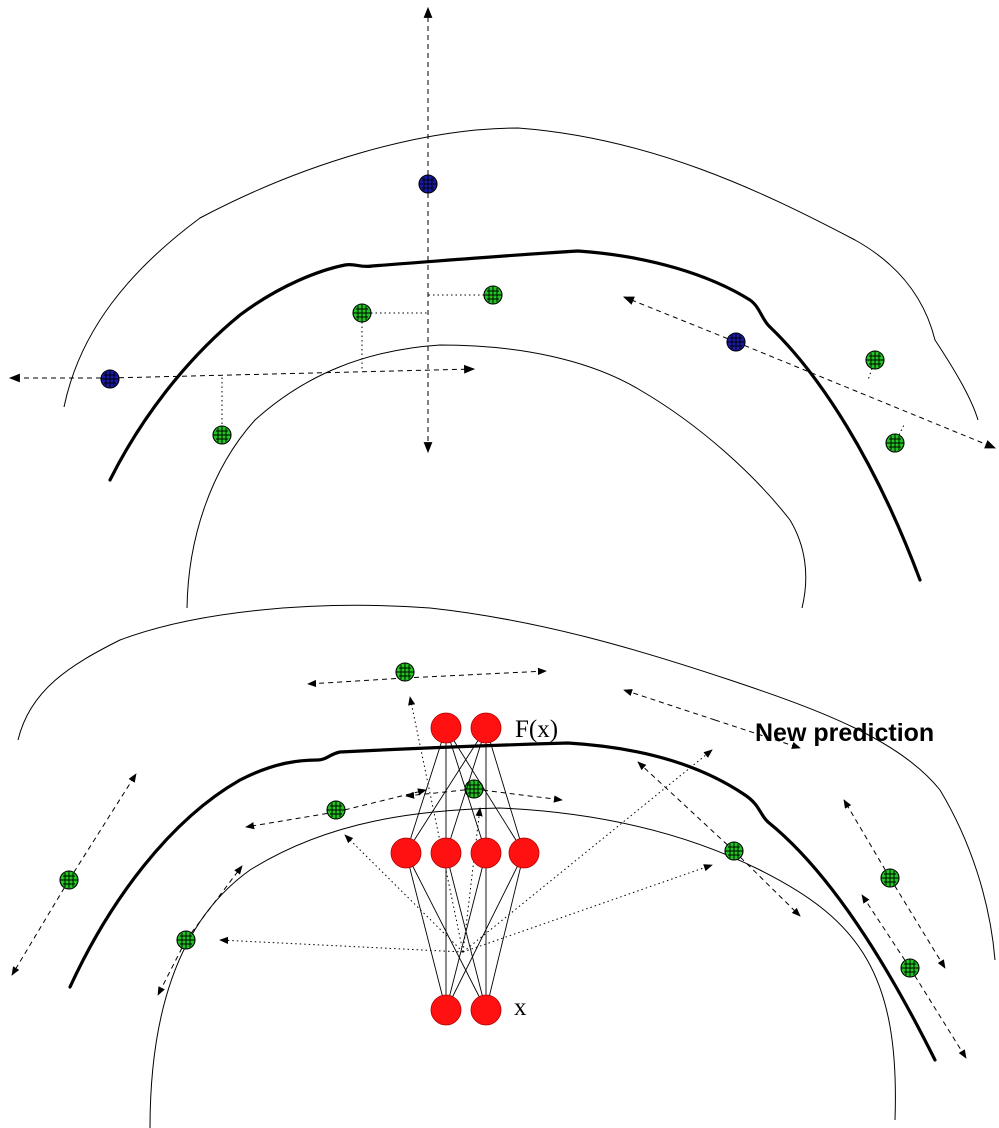  I want to click on top-inner-manifold-curve, so click(496, 476).